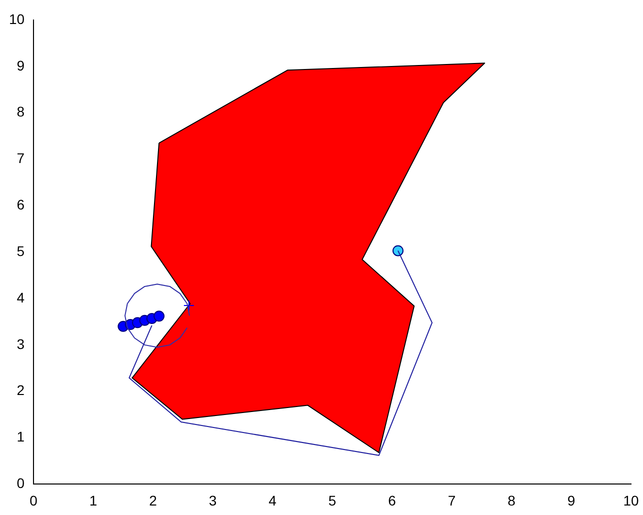  I want to click on x-tick-label: 0, so click(34, 500).